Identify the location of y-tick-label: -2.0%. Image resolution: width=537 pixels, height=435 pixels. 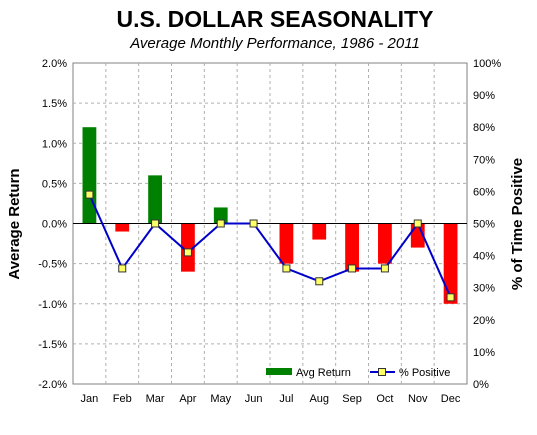
(52, 385).